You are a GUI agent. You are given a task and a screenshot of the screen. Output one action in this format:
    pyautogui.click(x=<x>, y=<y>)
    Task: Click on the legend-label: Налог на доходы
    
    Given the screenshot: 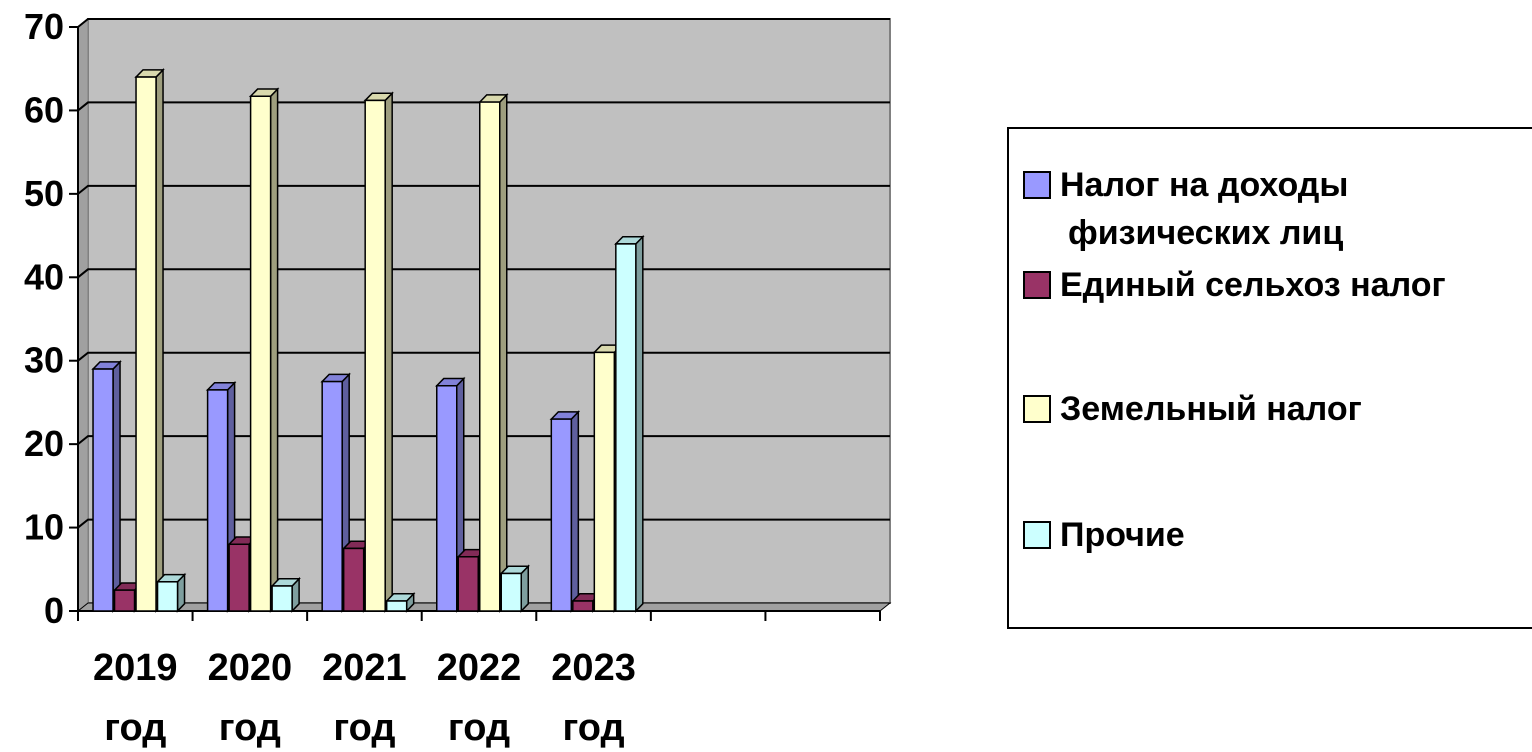 What is the action you would take?
    pyautogui.click(x=1204, y=185)
    